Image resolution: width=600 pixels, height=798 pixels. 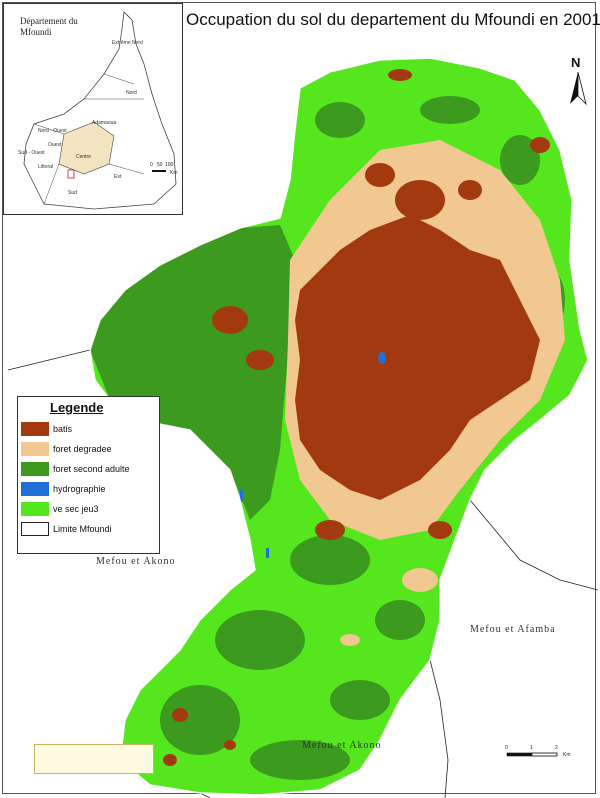 I want to click on legend-label-ve-sec-jeu3: ve sec jeu3, so click(x=76, y=509).